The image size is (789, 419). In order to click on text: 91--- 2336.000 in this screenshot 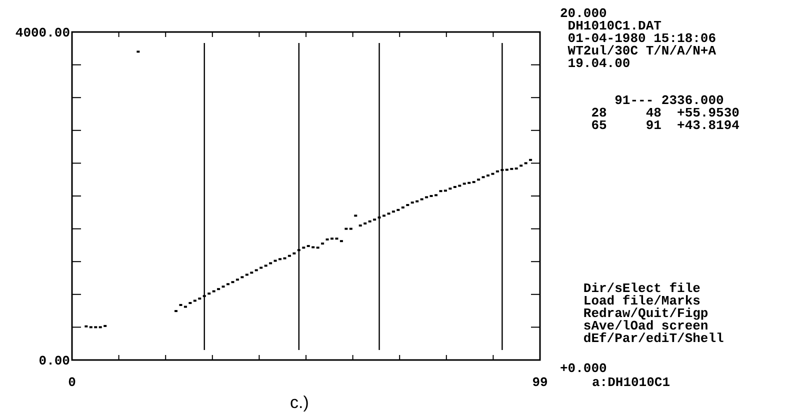, I will do `click(642, 100)`.